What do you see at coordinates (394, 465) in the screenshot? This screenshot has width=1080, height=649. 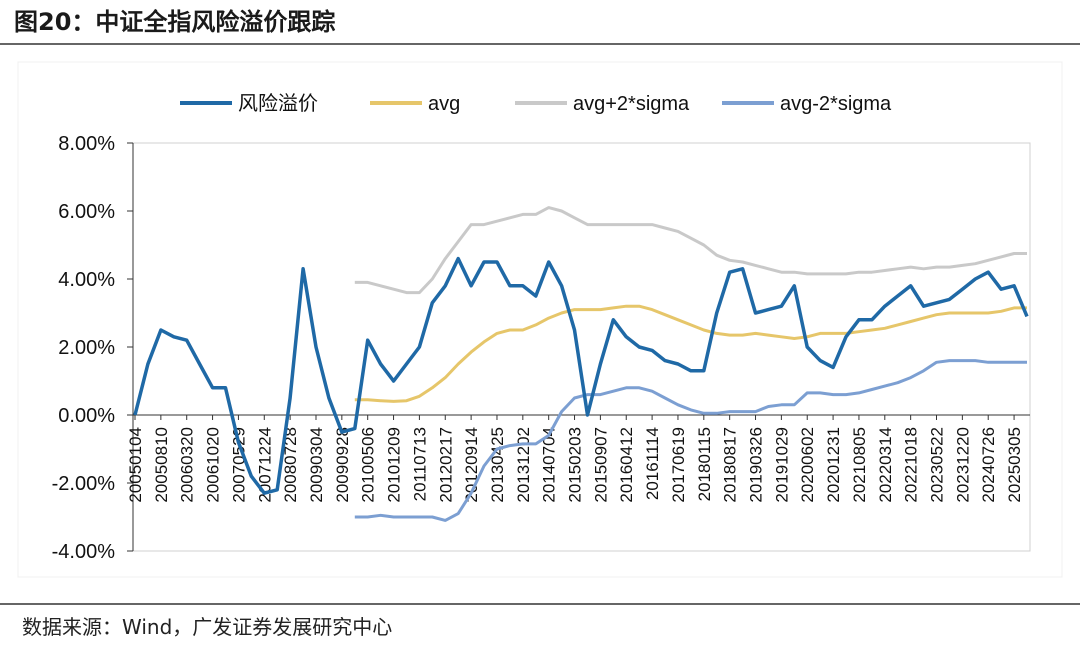 I see `x-tick-label: 20101209` at bounding box center [394, 465].